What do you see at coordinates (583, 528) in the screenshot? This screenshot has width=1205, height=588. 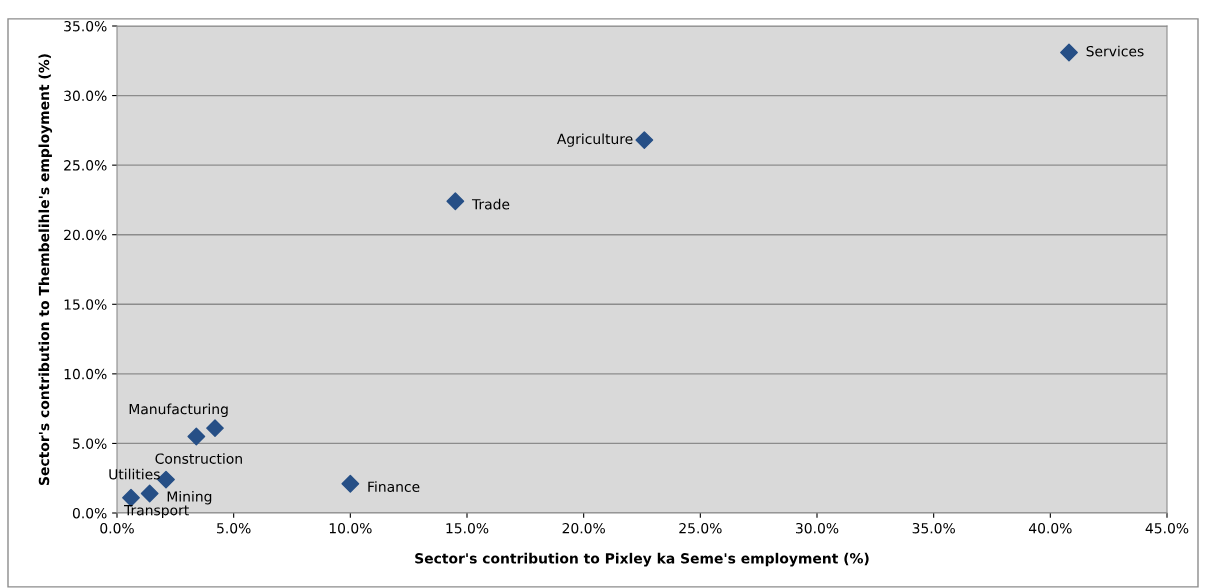 I see `x-tick-label: 20.0%` at bounding box center [583, 528].